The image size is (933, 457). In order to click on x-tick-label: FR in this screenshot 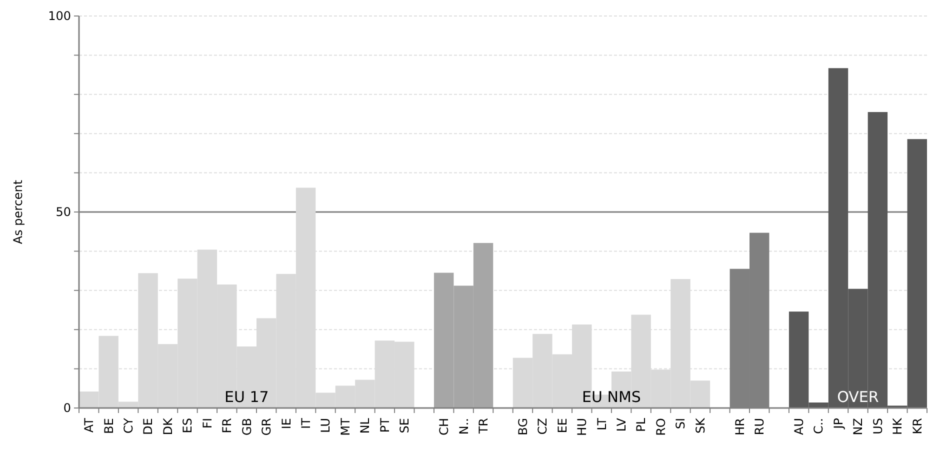, I will do `click(227, 426)`.